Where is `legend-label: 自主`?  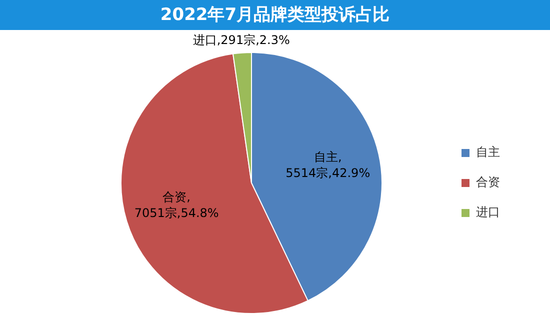
legend-label: 自主 is located at coordinates (488, 152).